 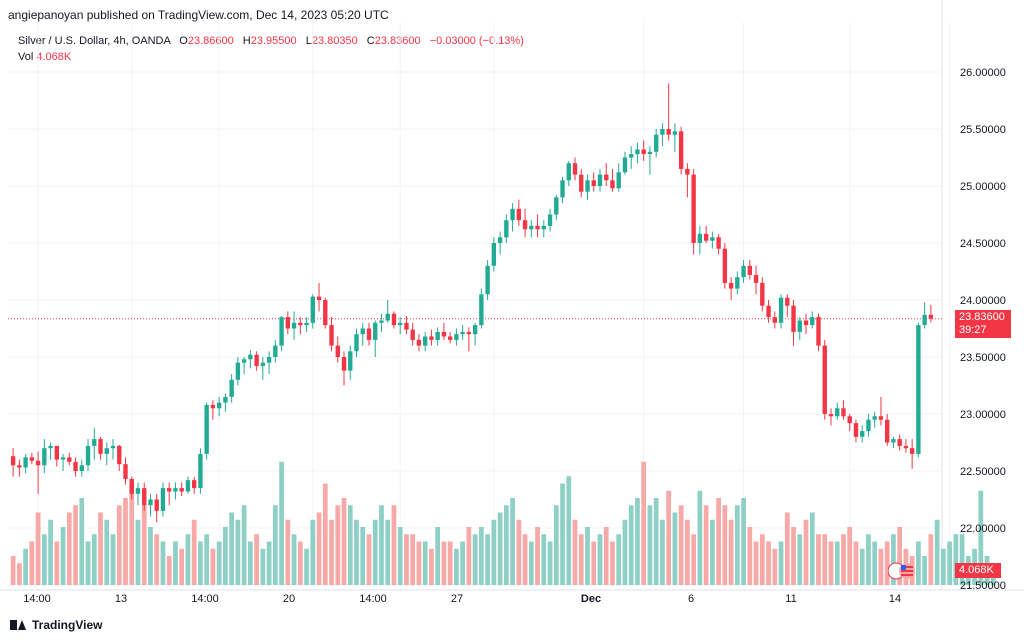 What do you see at coordinates (26, 57) in the screenshot?
I see `volume-label: Vol` at bounding box center [26, 57].